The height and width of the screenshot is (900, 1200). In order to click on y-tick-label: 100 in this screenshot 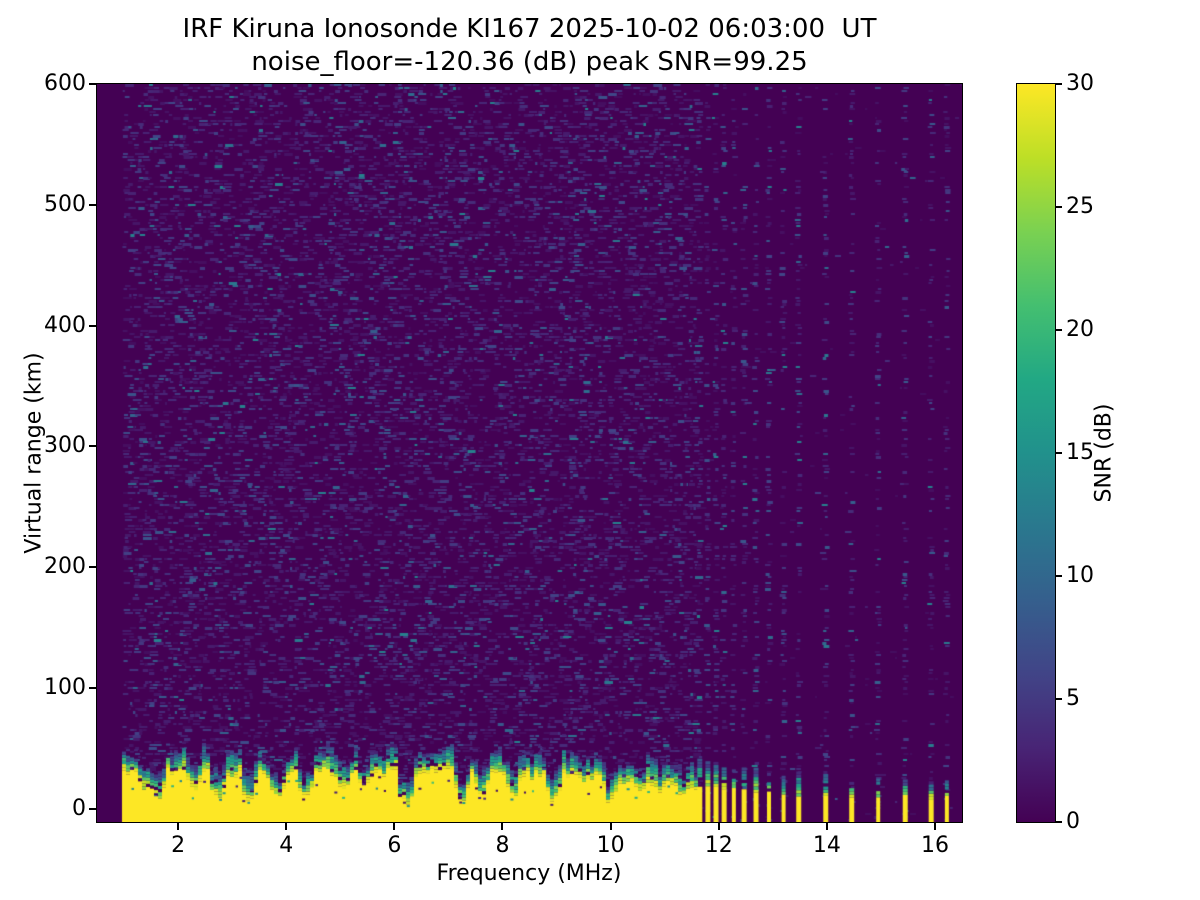, I will do `click(65, 687)`.